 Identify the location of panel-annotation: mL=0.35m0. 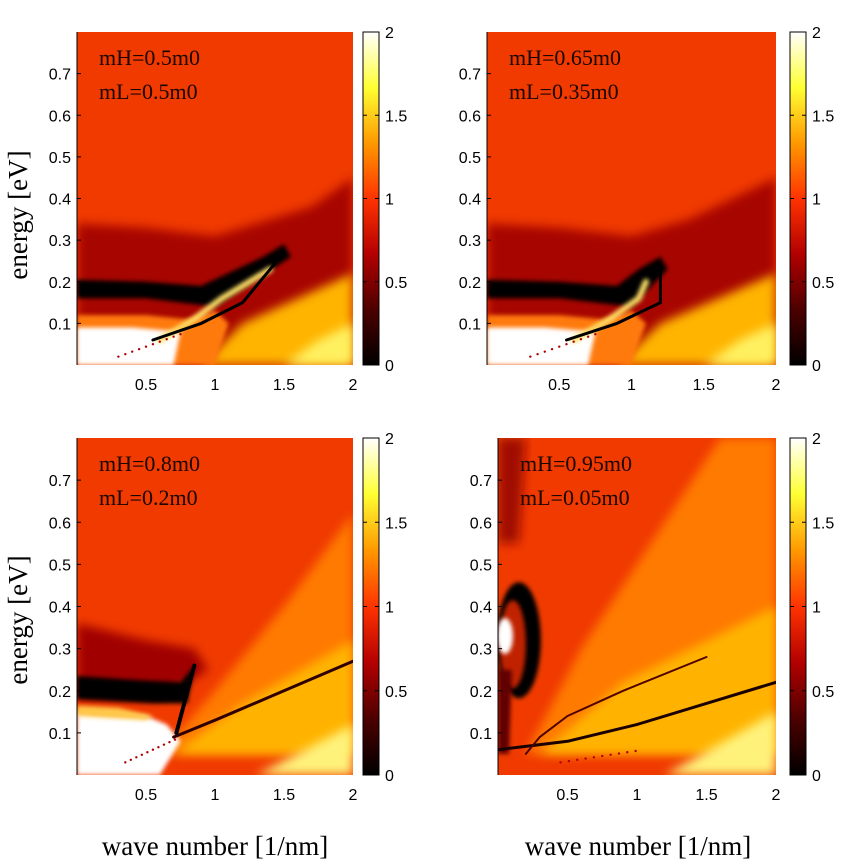
(564, 91).